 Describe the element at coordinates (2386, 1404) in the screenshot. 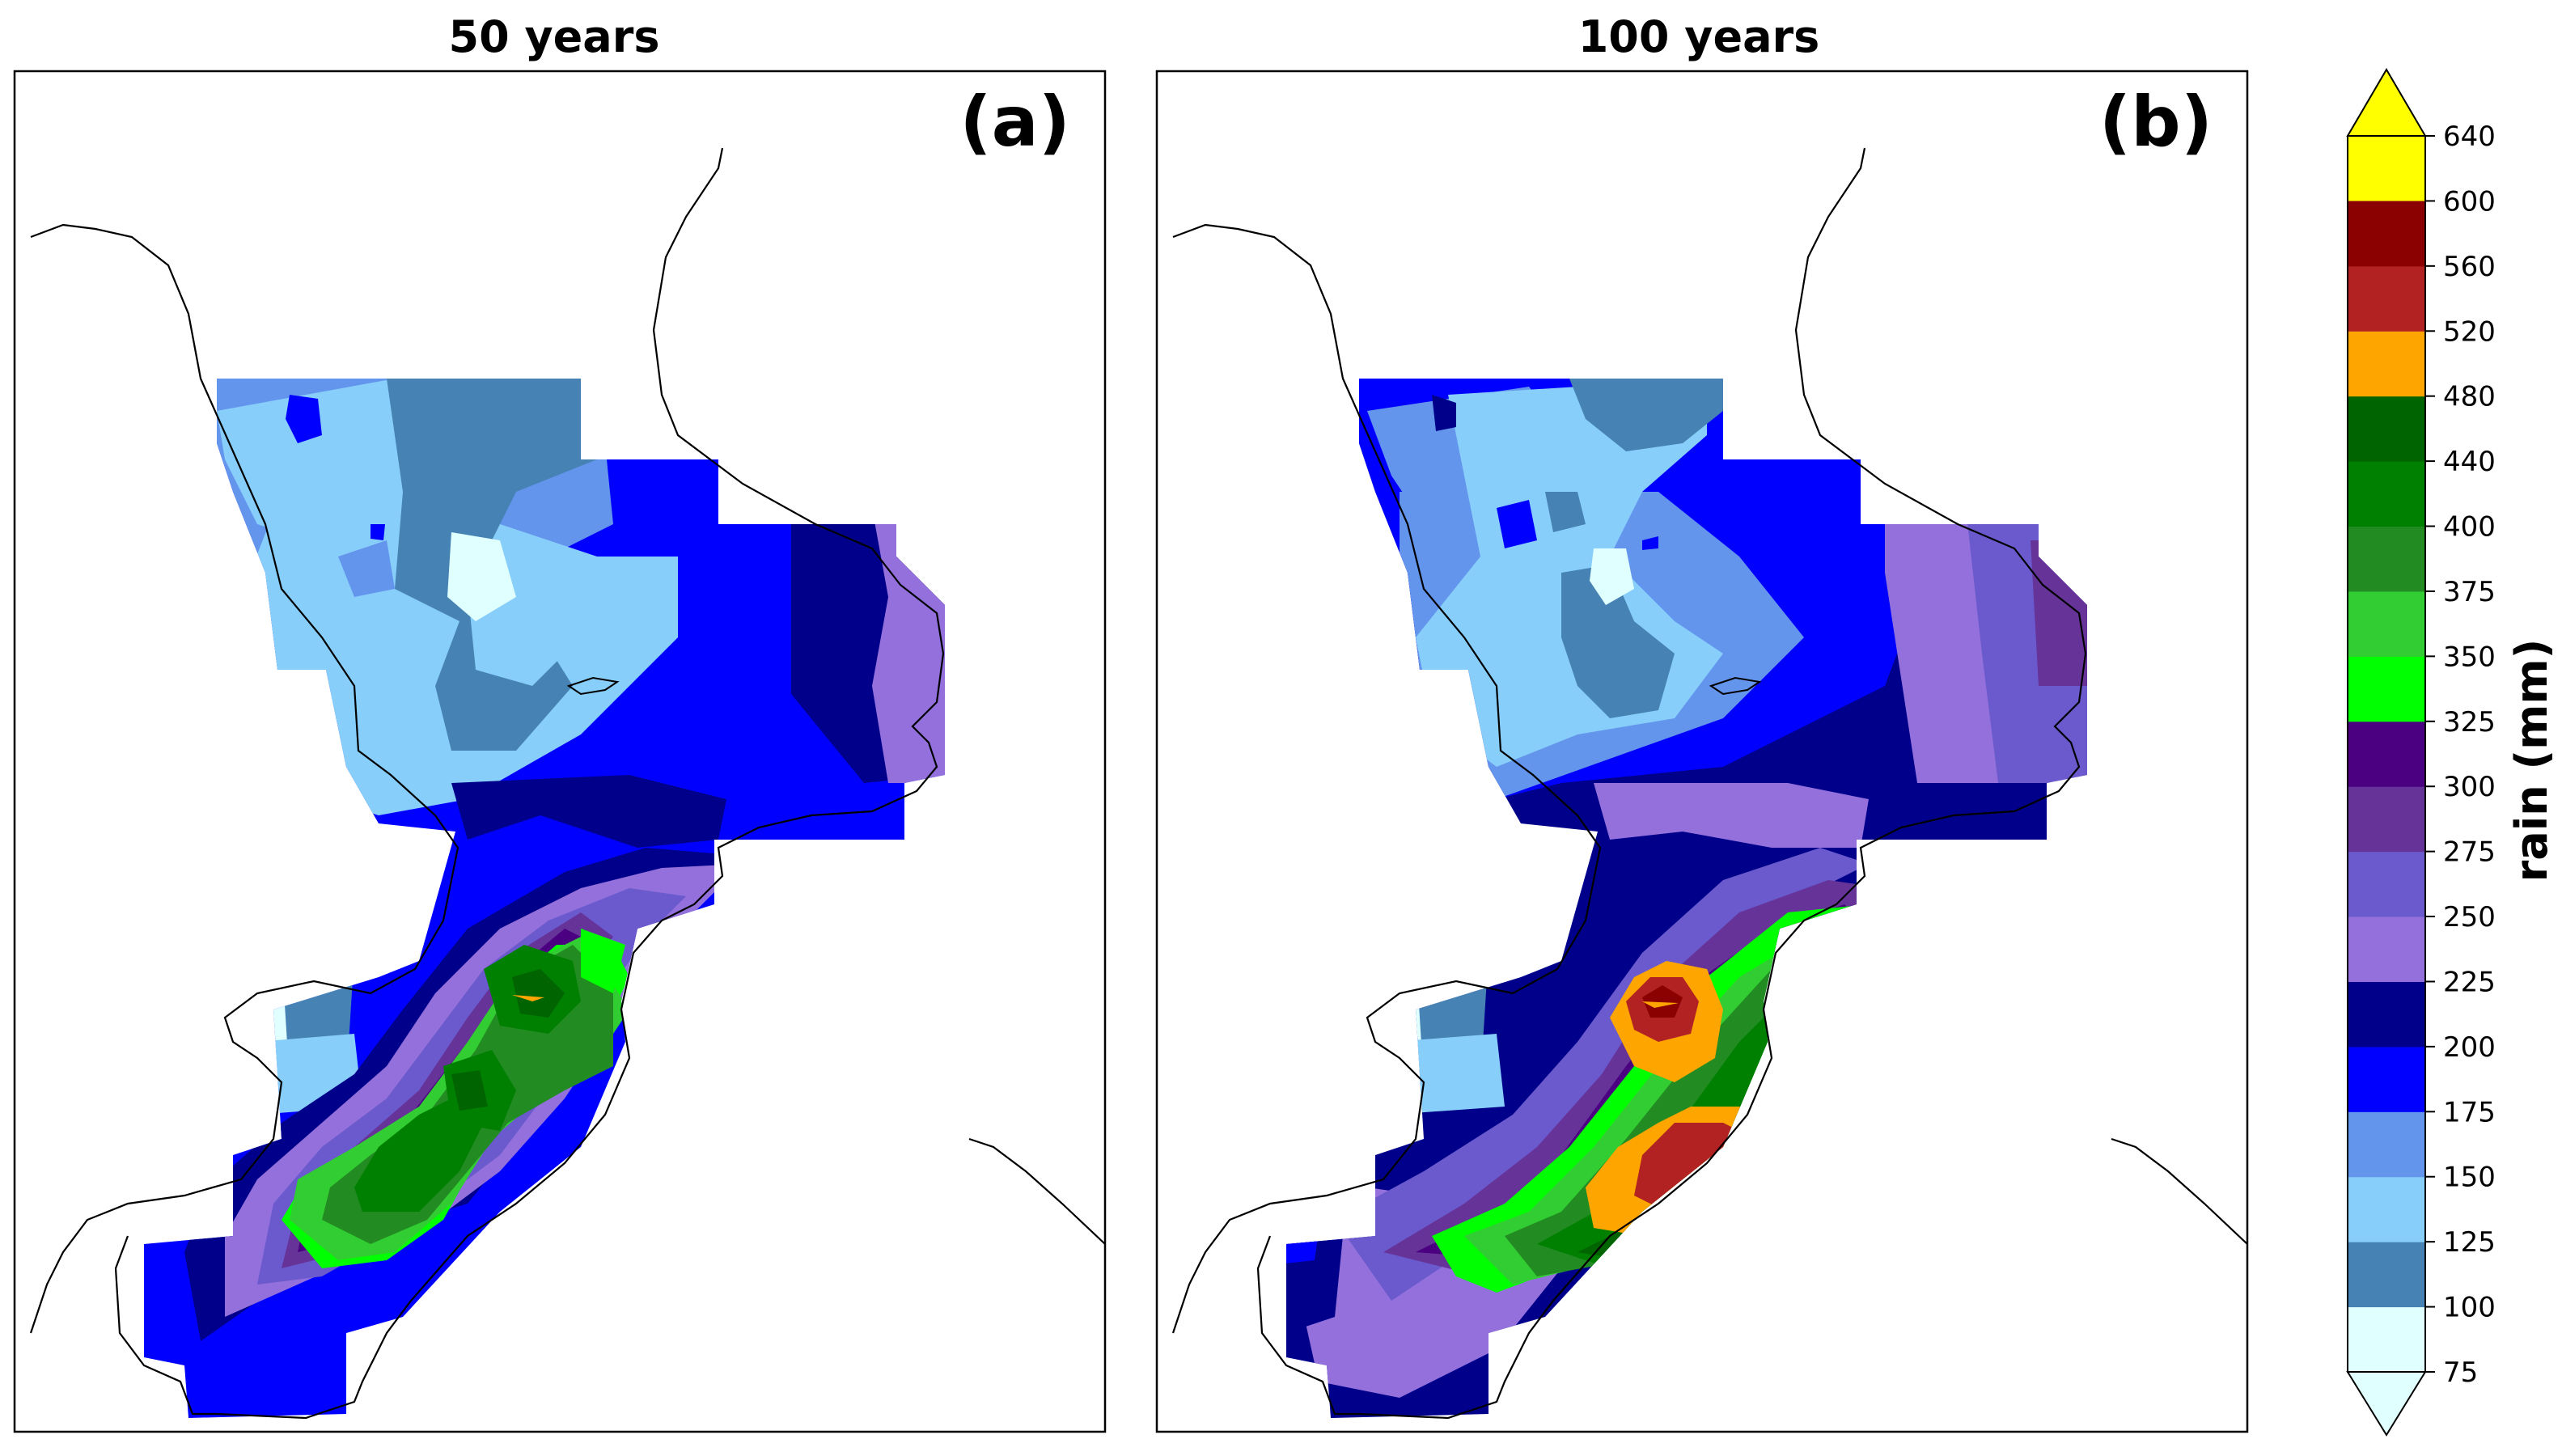

I see `colorbar-extend-low` at that location.